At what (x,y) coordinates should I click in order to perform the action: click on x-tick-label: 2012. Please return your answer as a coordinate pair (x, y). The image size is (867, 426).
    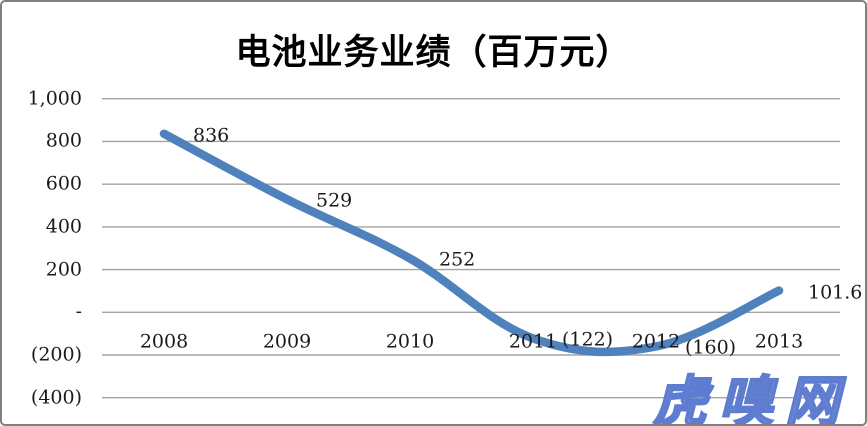
    Looking at the image, I should click on (656, 341).